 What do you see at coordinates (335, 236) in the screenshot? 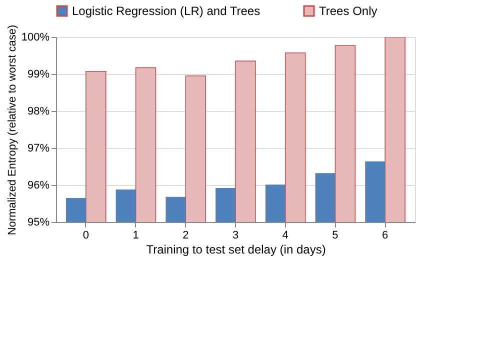
I see `x-tick-label: 5` at bounding box center [335, 236].